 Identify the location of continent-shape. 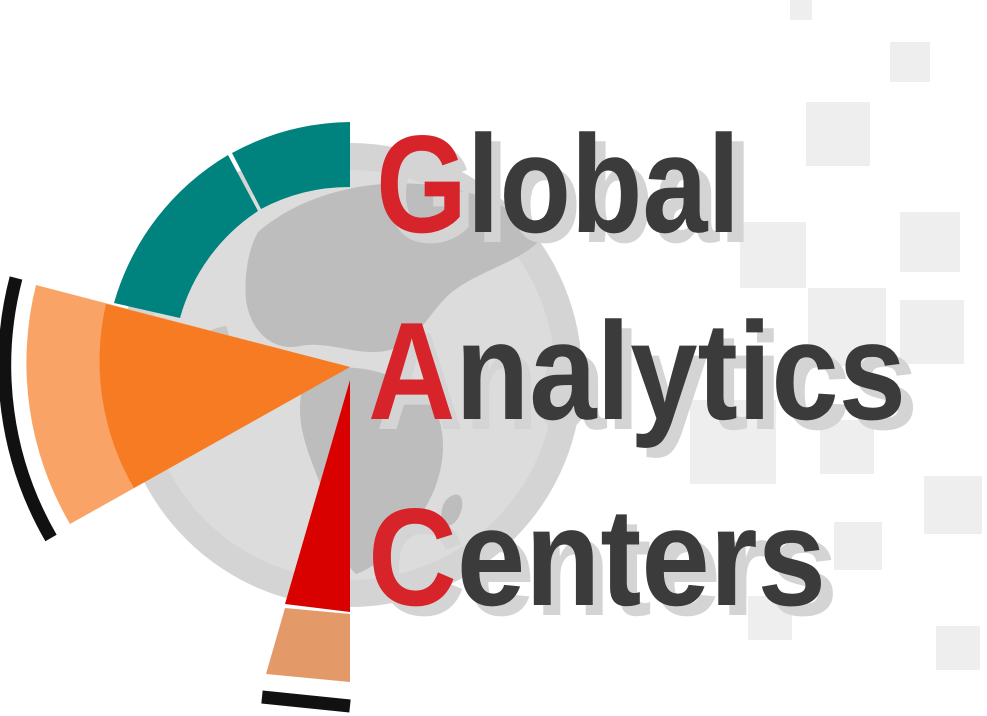
(392, 268).